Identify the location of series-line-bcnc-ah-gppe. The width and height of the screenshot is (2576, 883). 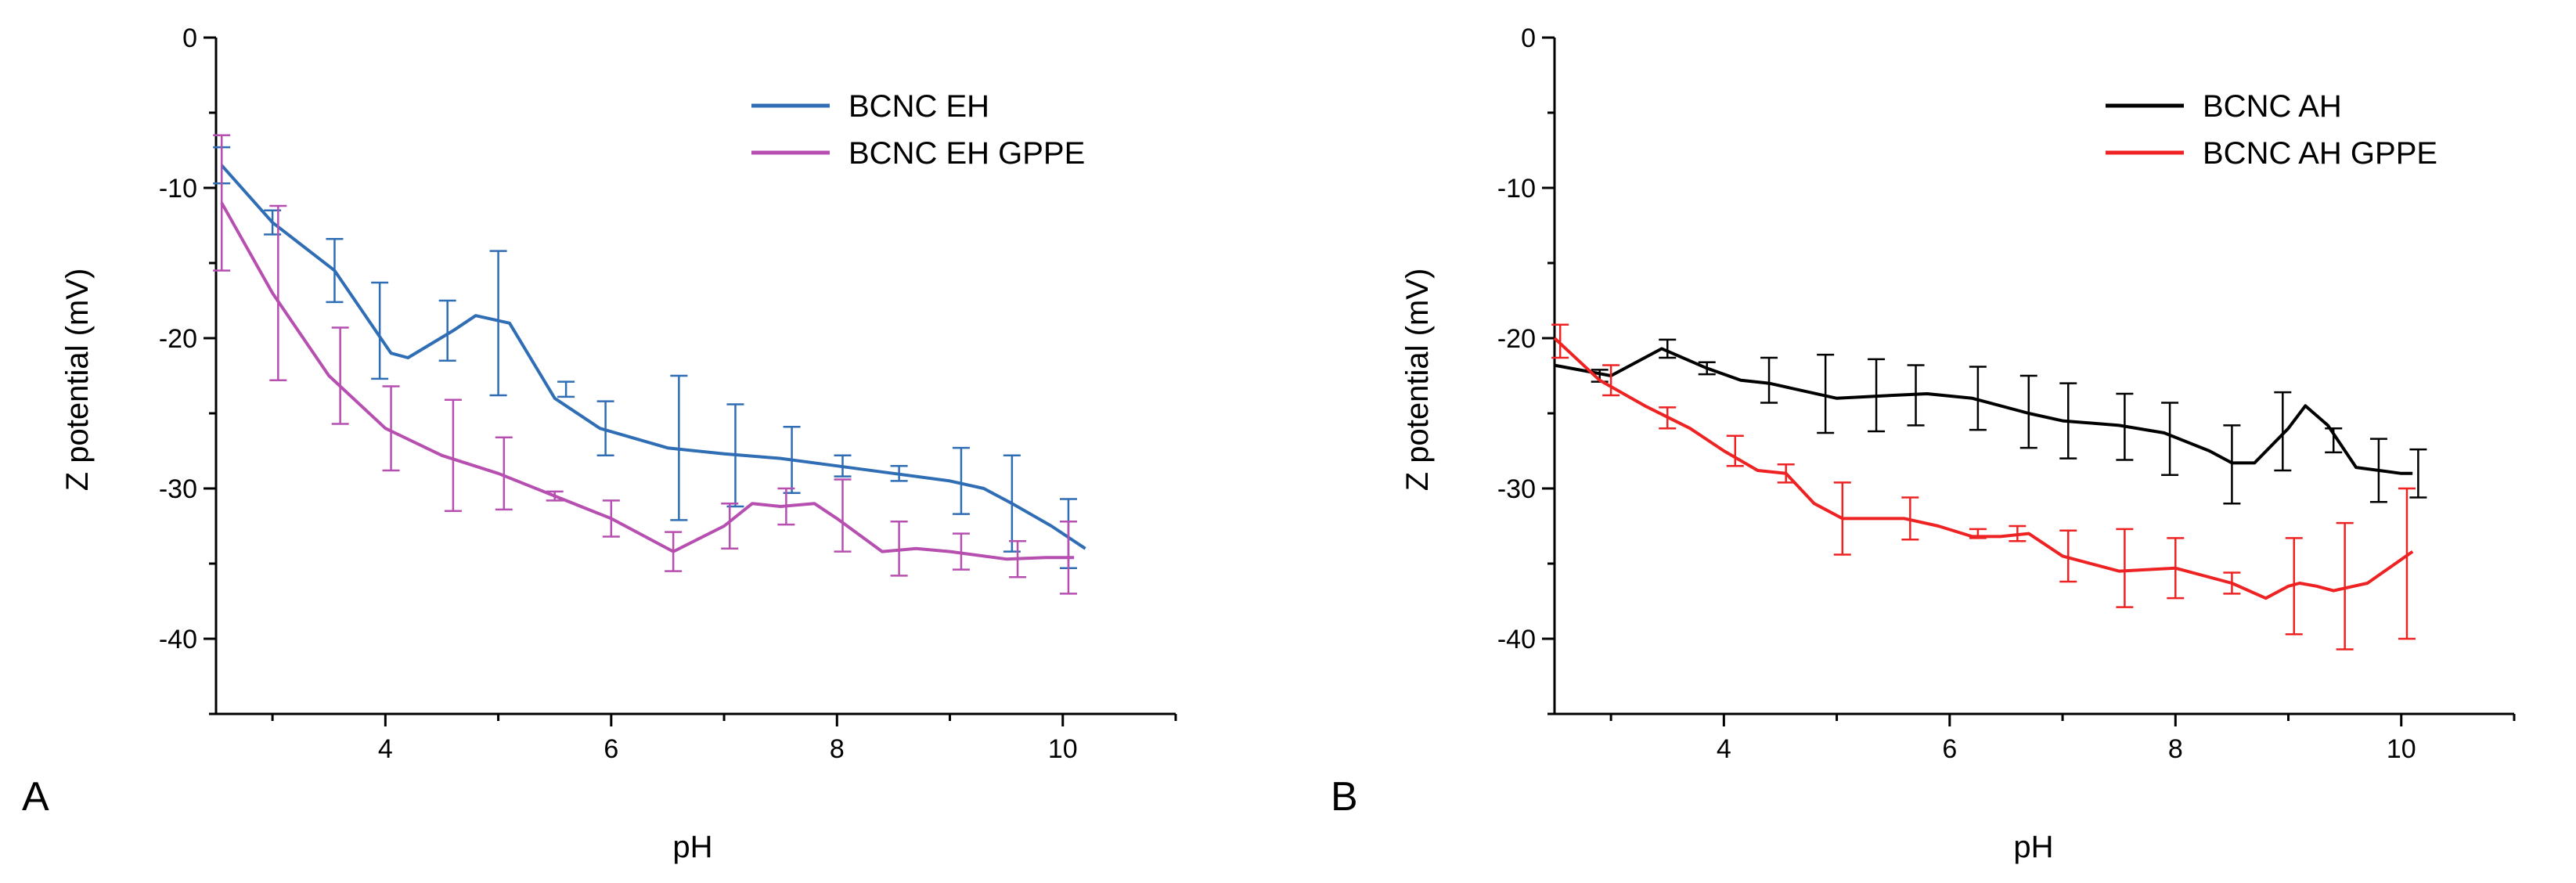
(1983, 468).